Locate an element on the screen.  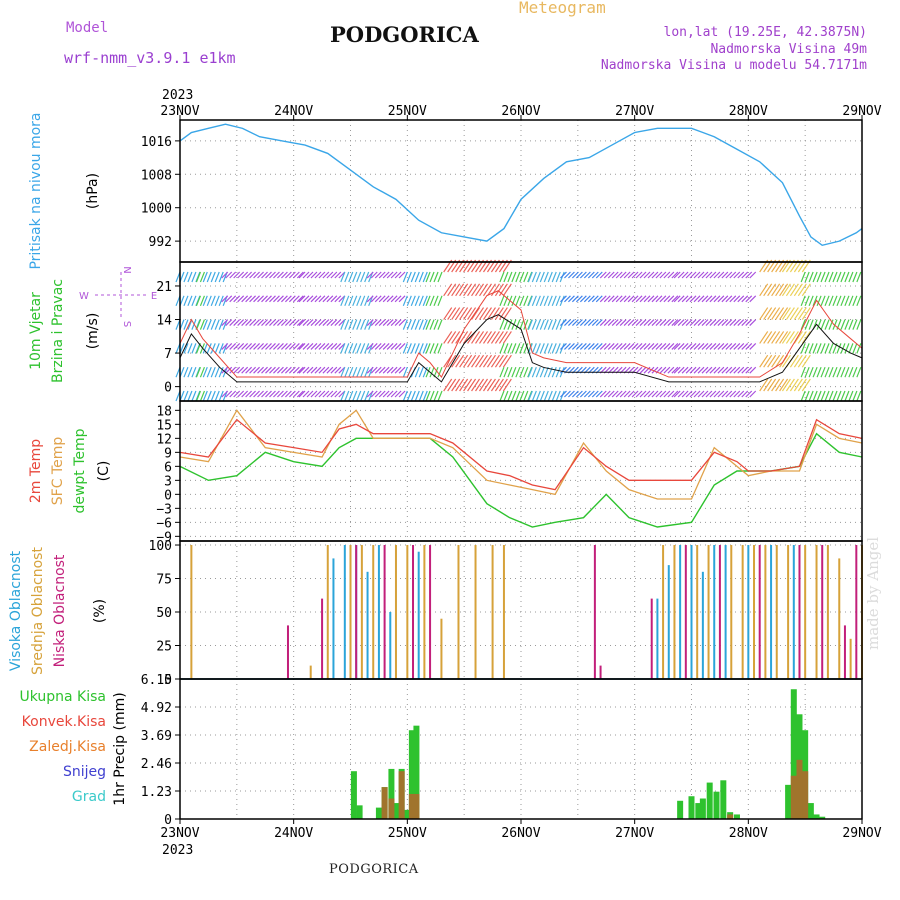
y-tick-label: 7 is located at coordinates (168, 354).